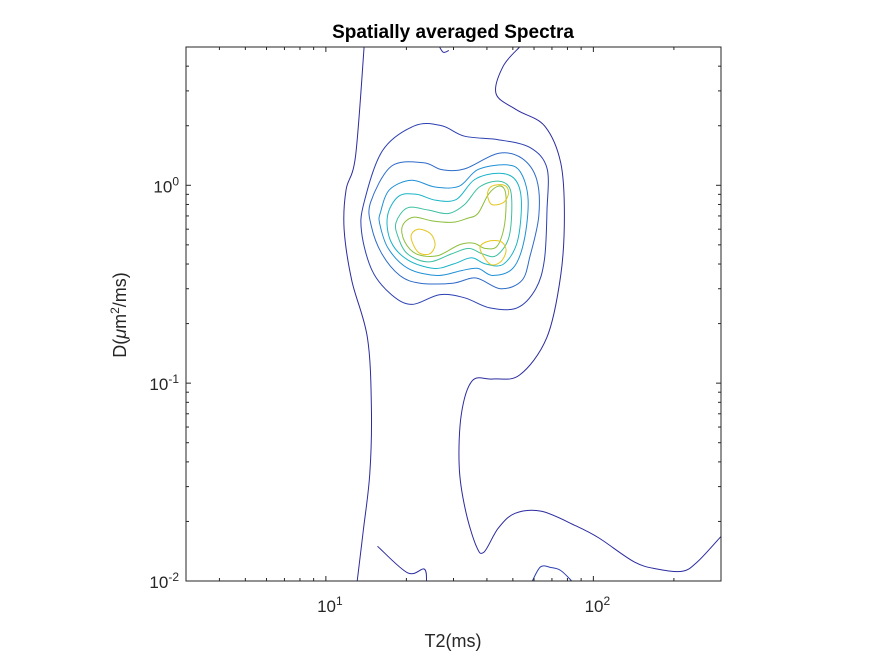 This screenshot has width=875, height=656. What do you see at coordinates (330, 605) in the screenshot?
I see `x-tick-label: 10¹` at bounding box center [330, 605].